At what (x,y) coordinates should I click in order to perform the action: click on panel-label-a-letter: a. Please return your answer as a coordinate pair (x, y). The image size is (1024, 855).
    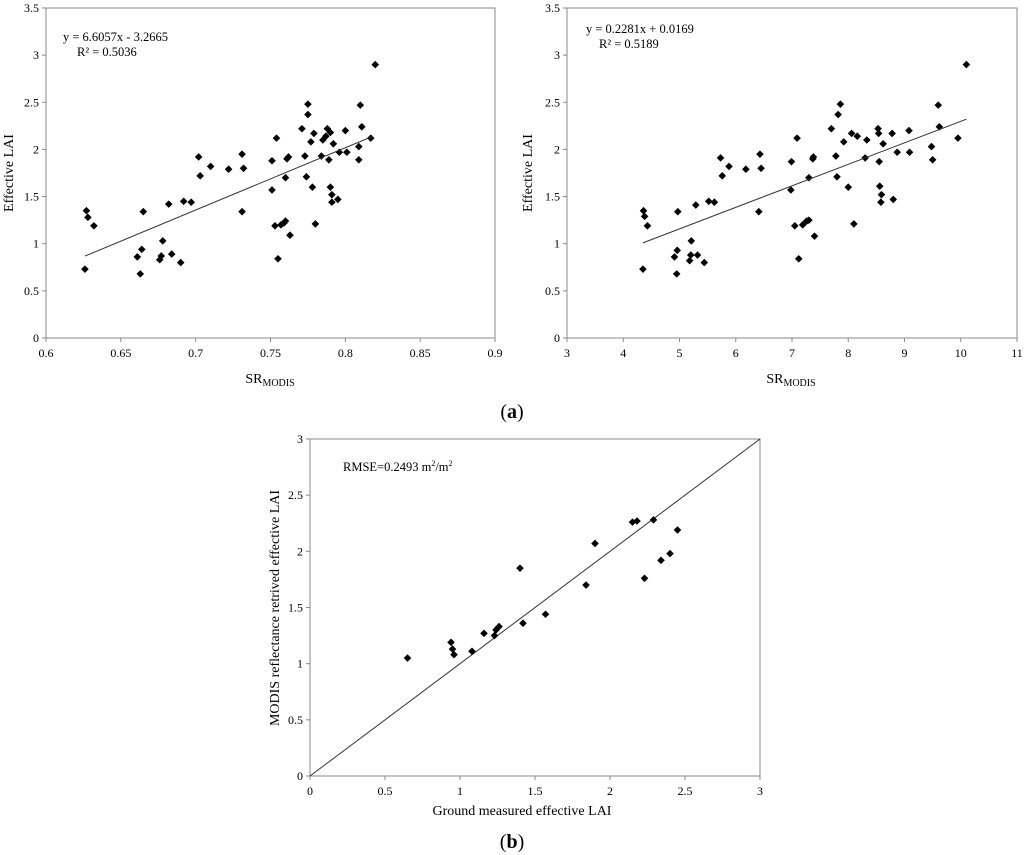
    Looking at the image, I should click on (512, 412).